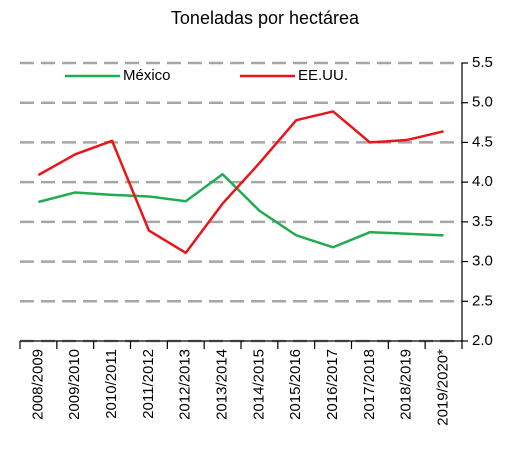 The width and height of the screenshot is (519, 465). I want to click on y-tick-label: 2.0, so click(482, 340).